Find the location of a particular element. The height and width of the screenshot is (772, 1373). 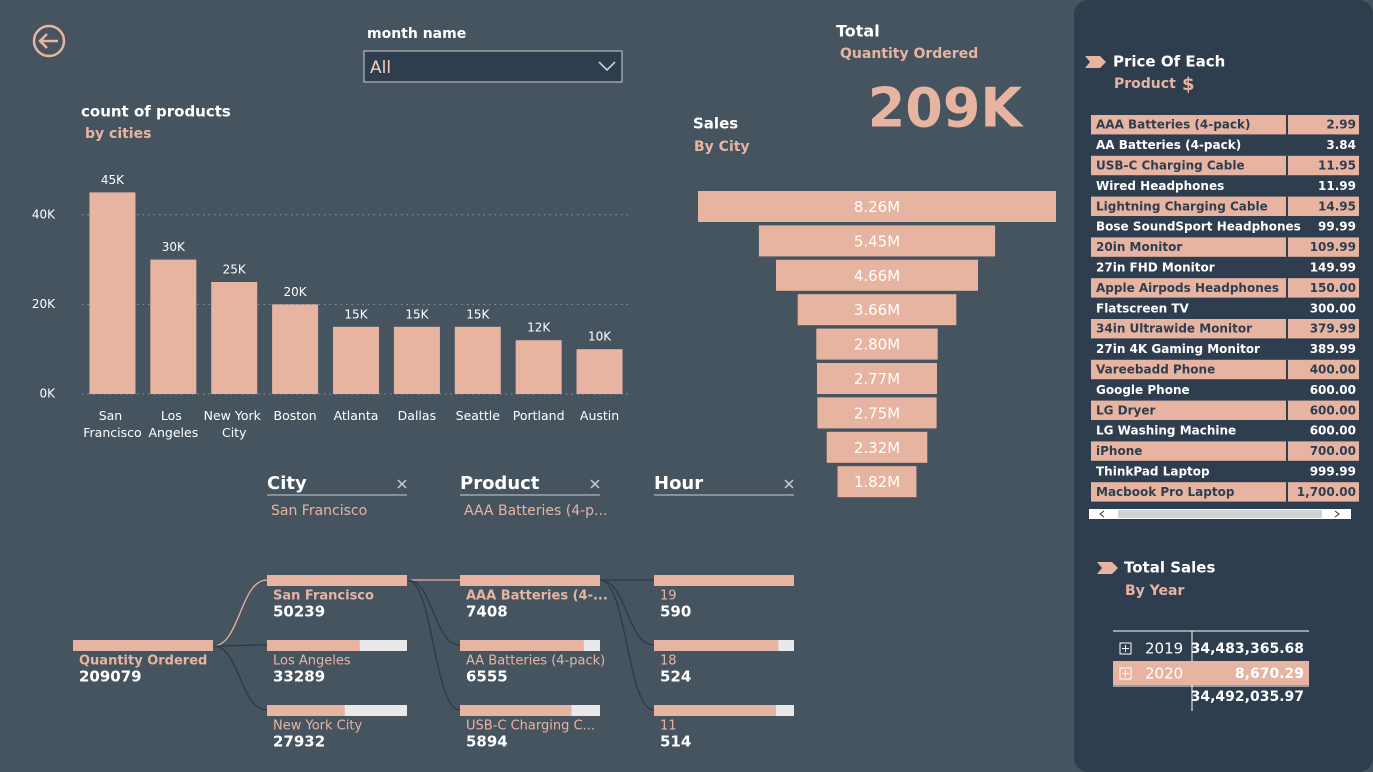

scrollbar is located at coordinates (1220, 514).